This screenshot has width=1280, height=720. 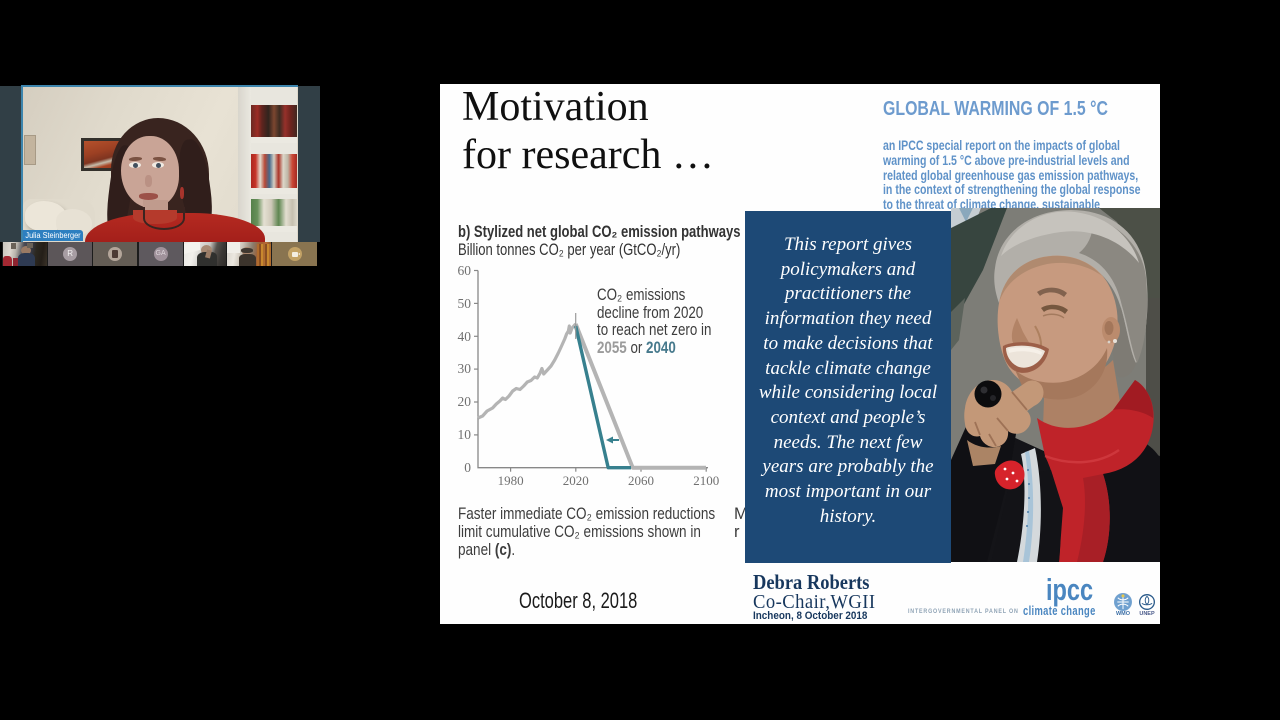 I want to click on svg-text: 2060, so click(x=641, y=480).